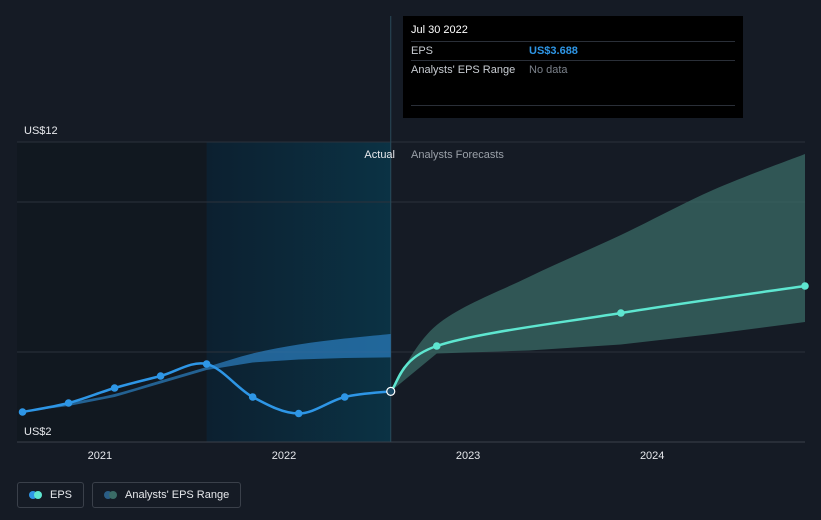 The width and height of the screenshot is (821, 520). I want to click on eps-point-highlighted, so click(391, 391).